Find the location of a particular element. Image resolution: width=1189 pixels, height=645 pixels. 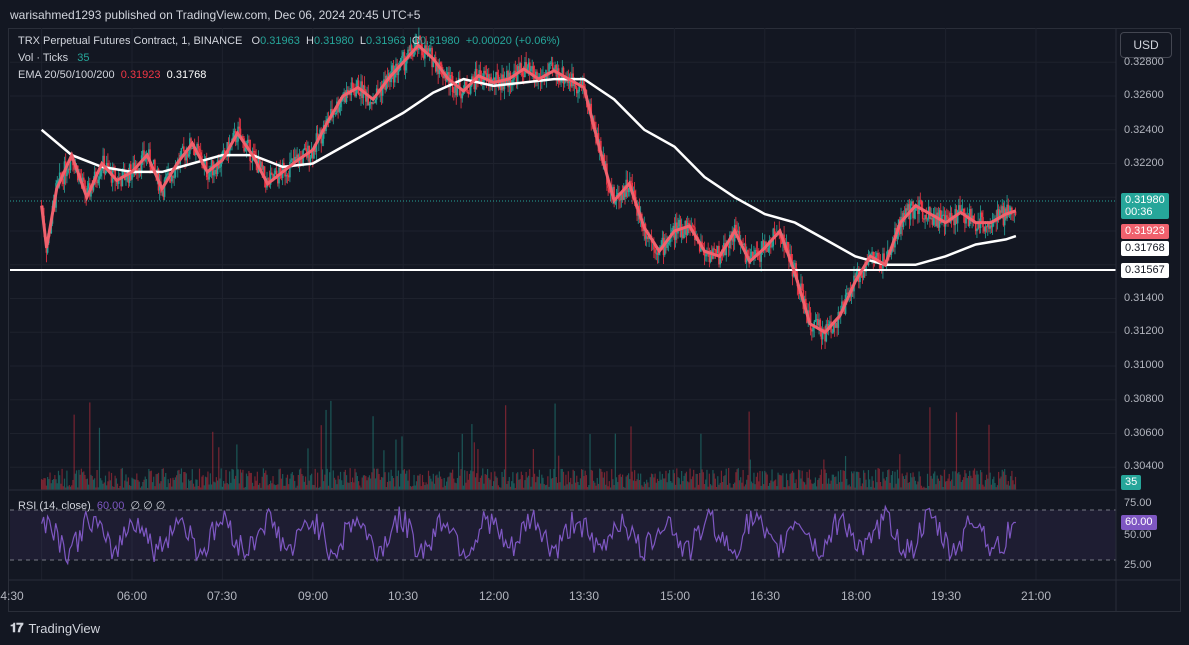

low-value: 0.31963 is located at coordinates (385, 41).